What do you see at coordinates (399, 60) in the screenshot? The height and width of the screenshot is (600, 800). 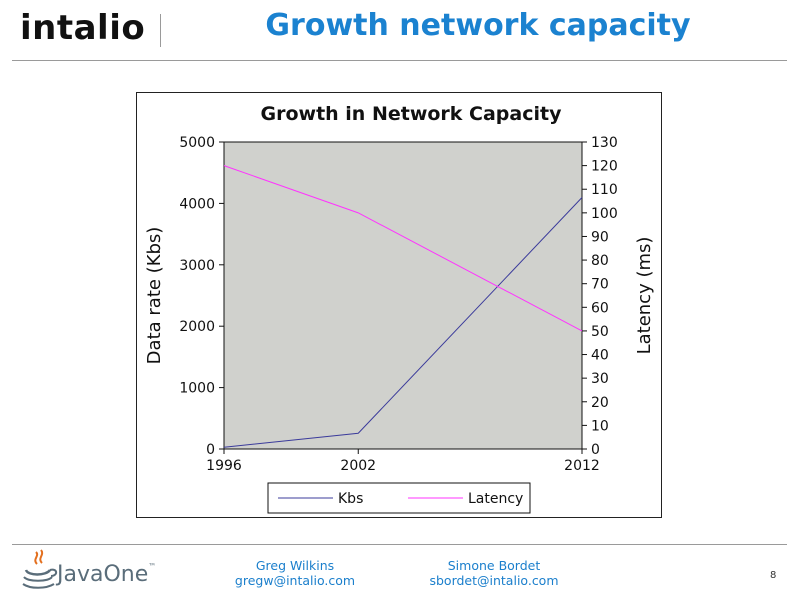 I see `header-divider` at bounding box center [399, 60].